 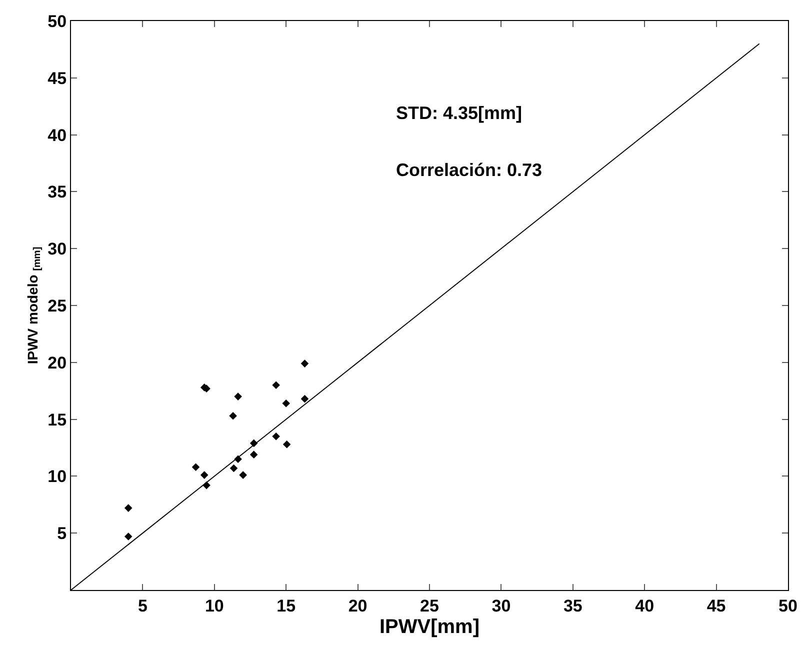 What do you see at coordinates (501, 606) in the screenshot?
I see `x-tick-label: 30` at bounding box center [501, 606].